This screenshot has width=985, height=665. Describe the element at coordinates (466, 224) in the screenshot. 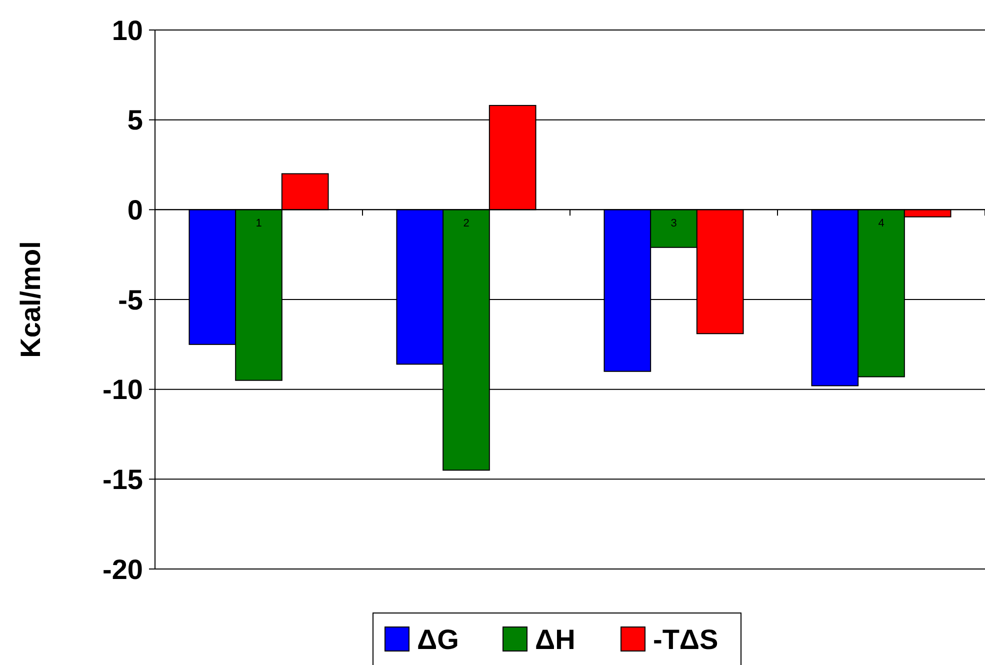

I see `x-tick-label: 2` at that location.